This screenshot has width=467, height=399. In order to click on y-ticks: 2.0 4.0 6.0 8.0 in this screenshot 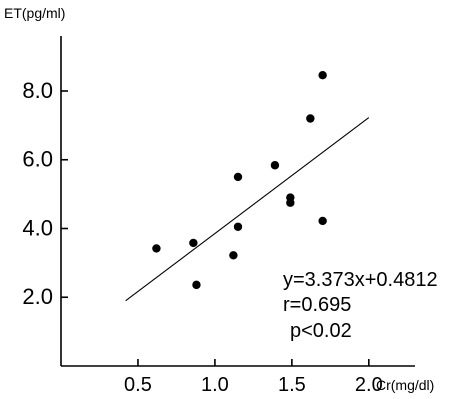, I will do `click(45, 193)`.